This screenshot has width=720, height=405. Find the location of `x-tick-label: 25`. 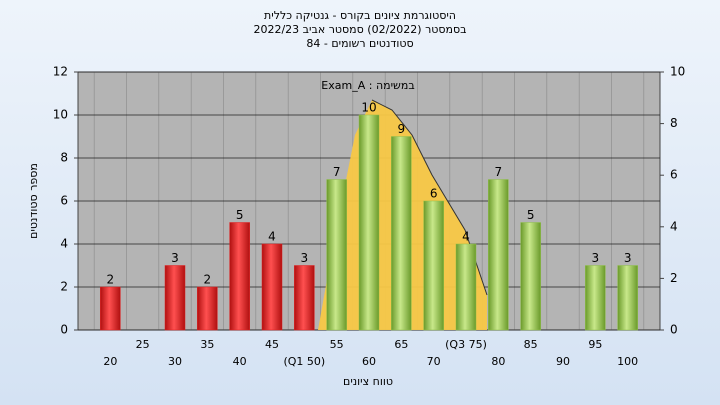

x-tick-label: 25 is located at coordinates (143, 344).